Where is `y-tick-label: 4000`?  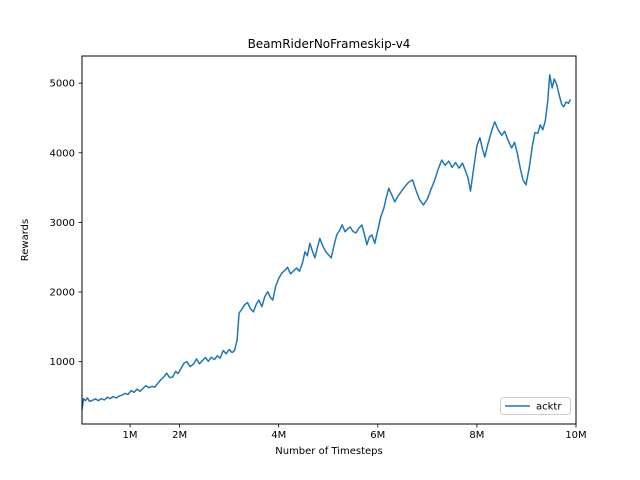 y-tick-label: 4000 is located at coordinates (62, 153).